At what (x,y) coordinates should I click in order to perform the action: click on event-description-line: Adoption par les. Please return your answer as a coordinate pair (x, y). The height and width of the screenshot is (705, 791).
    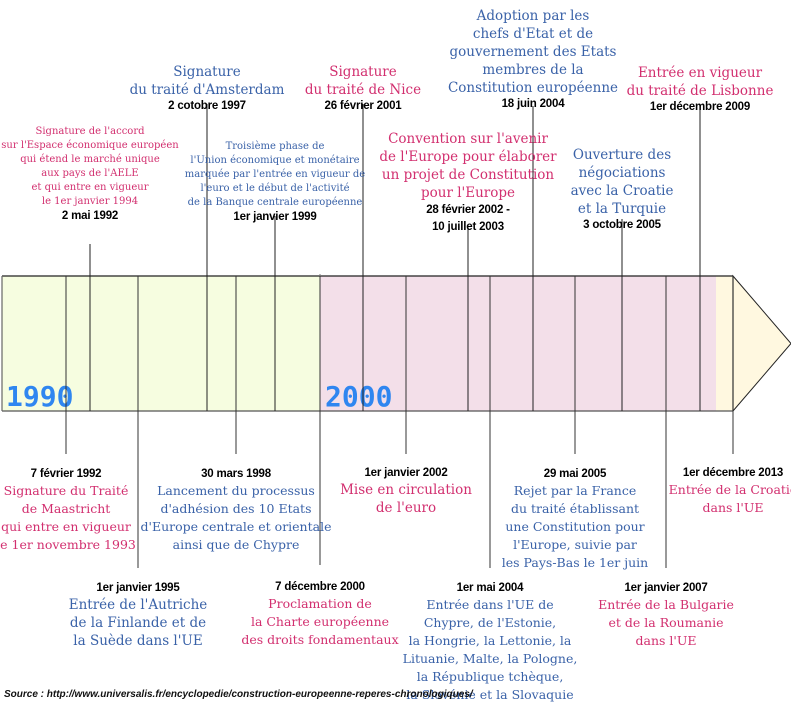
    Looking at the image, I should click on (533, 16).